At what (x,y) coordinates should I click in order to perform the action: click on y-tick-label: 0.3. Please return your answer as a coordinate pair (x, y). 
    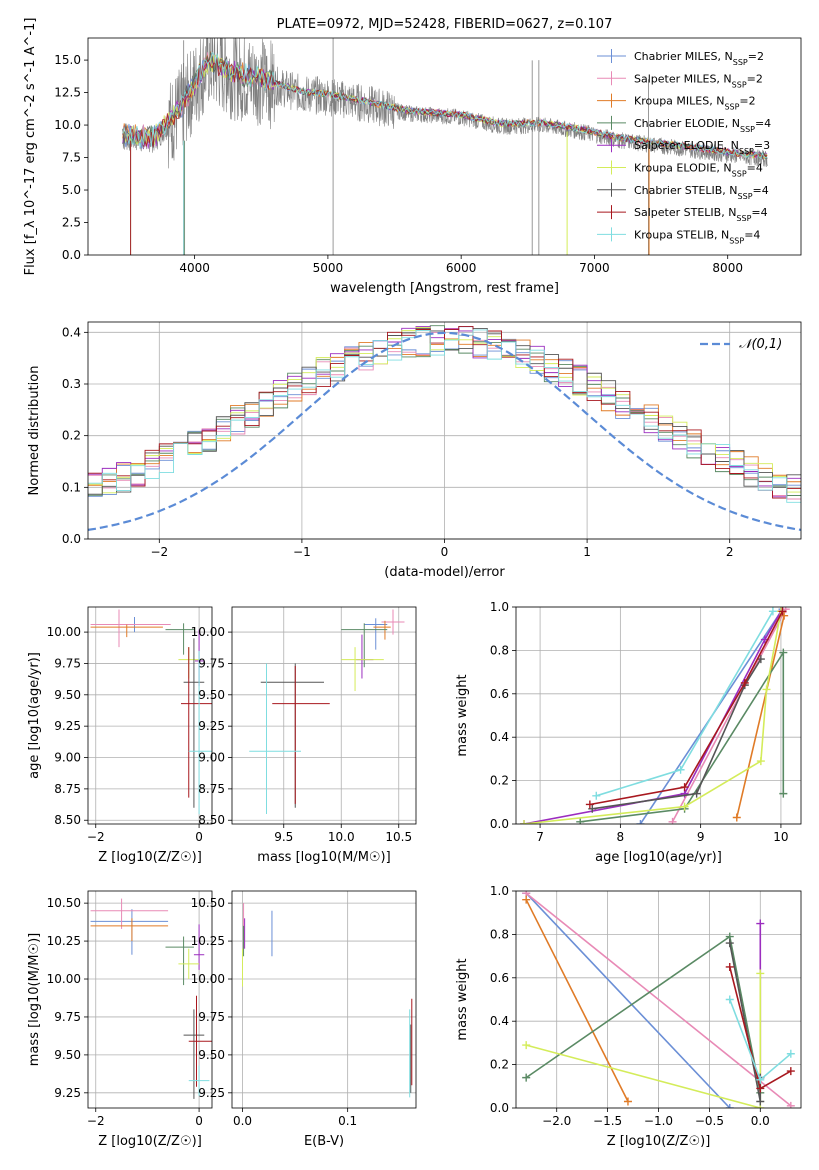
    Looking at the image, I should click on (71, 384).